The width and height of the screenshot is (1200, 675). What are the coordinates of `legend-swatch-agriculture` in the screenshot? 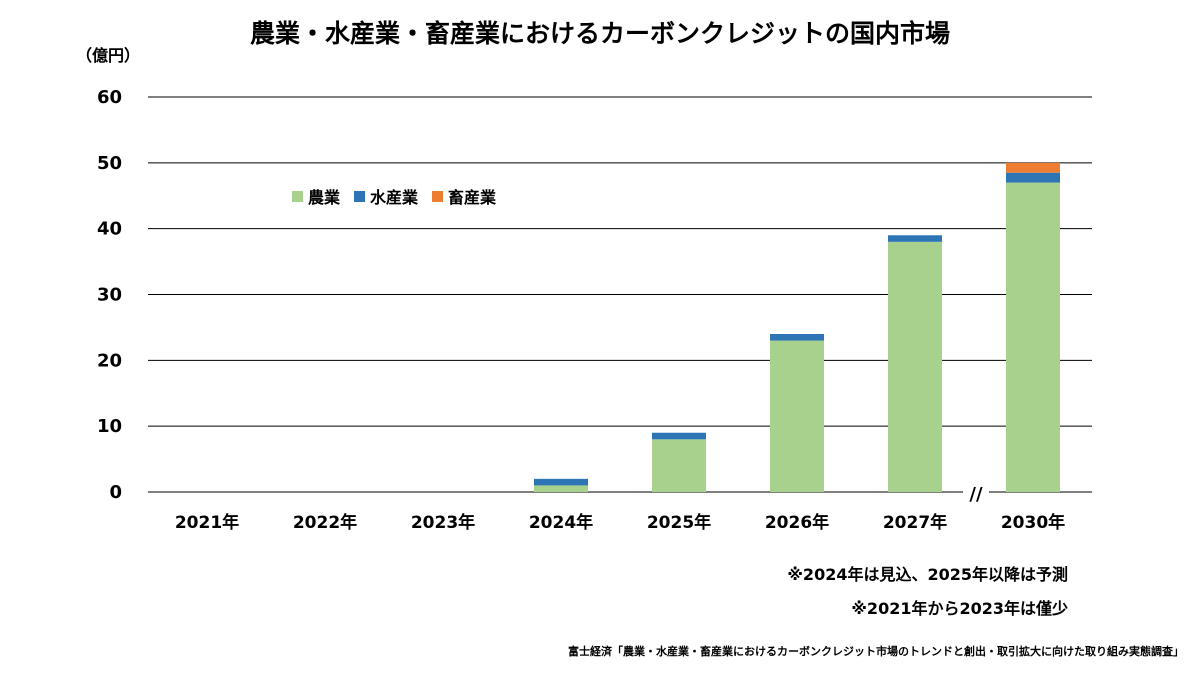 It's located at (297, 196).